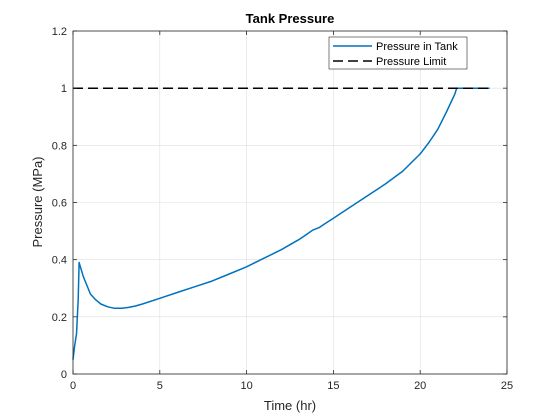 The height and width of the screenshot is (420, 560). I want to click on y-tick-label: 1.2, so click(59, 32).